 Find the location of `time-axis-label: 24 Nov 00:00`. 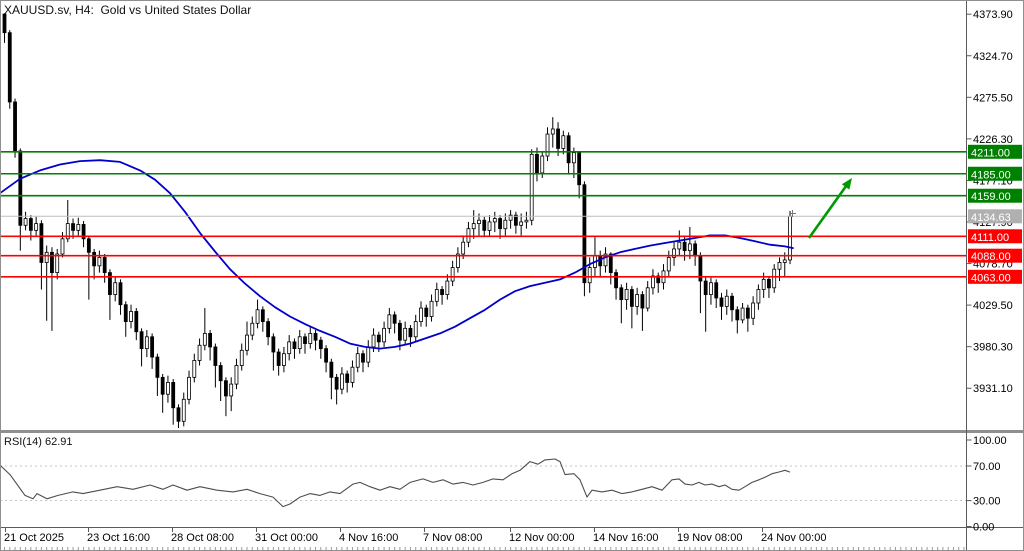

time-axis-label: 24 Nov 00:00 is located at coordinates (793, 538).